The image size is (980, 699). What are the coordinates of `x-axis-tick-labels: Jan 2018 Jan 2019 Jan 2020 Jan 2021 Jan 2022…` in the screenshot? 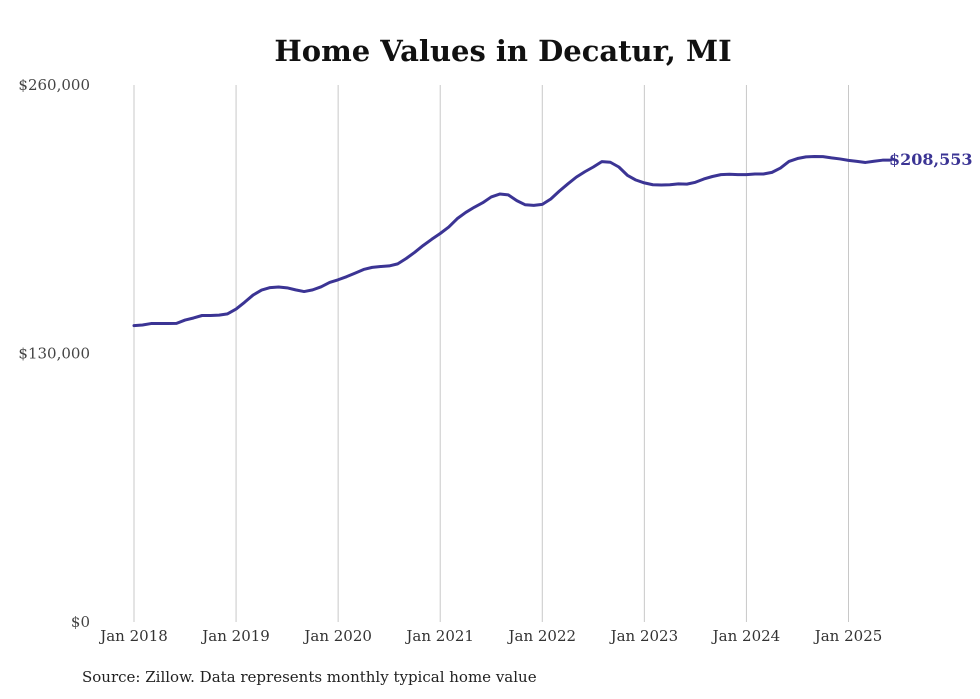 It's located at (490, 636).